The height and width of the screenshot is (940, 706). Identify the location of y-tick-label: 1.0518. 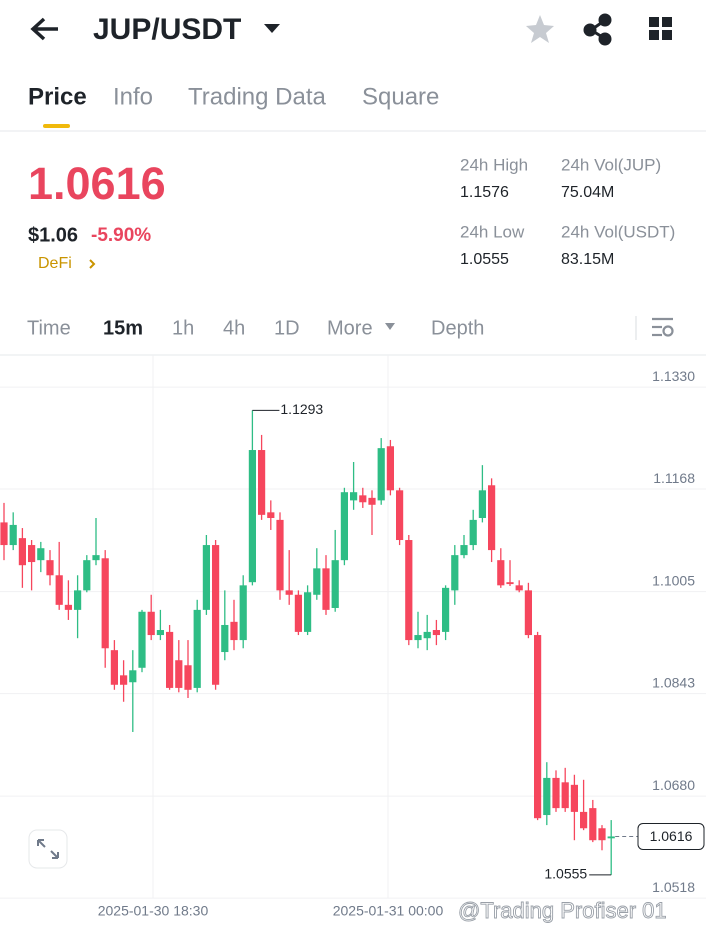
(673, 887).